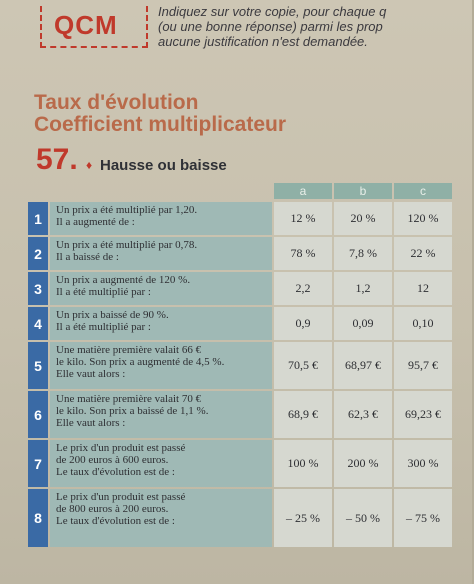 This screenshot has height=584, width=474. Describe the element at coordinates (116, 102) in the screenshot. I see `section-title-line1: Taux d'évolution` at that location.